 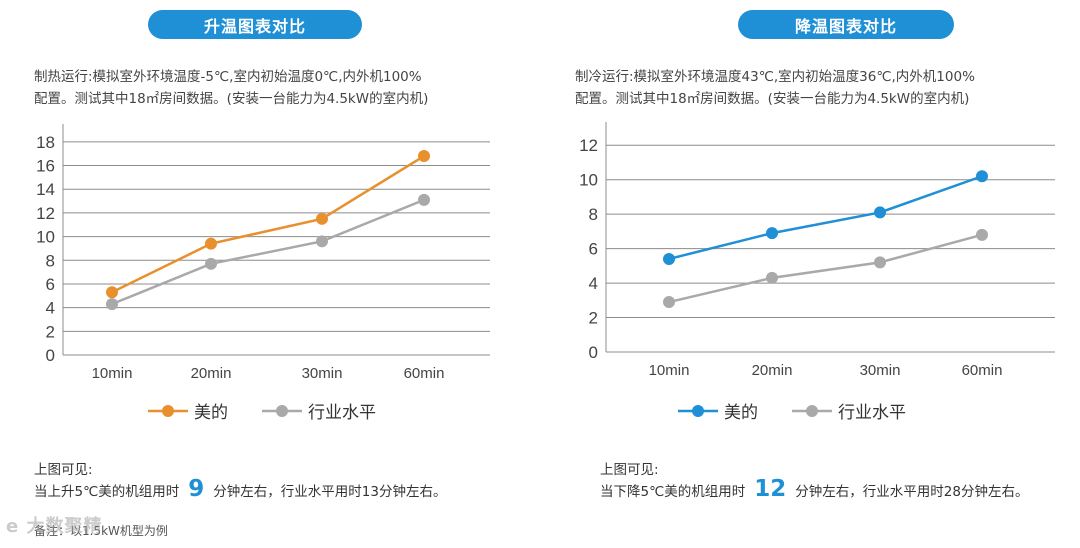 I want to click on heating-x-tick-label: 30min, so click(x=322, y=373).